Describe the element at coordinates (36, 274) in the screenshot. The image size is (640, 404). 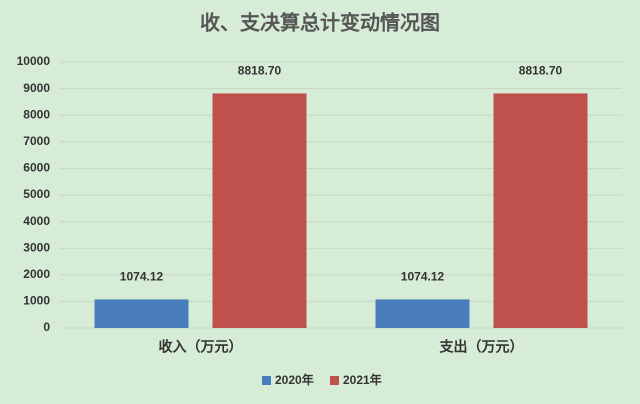
I see `y-tick-label: 2000` at that location.